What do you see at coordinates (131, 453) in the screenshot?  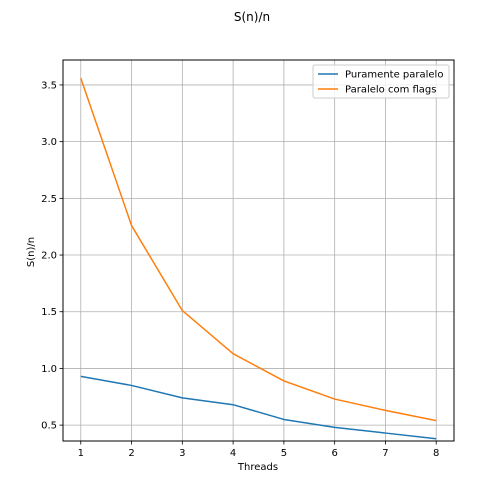 I see `x-tick-label: 2` at bounding box center [131, 453].